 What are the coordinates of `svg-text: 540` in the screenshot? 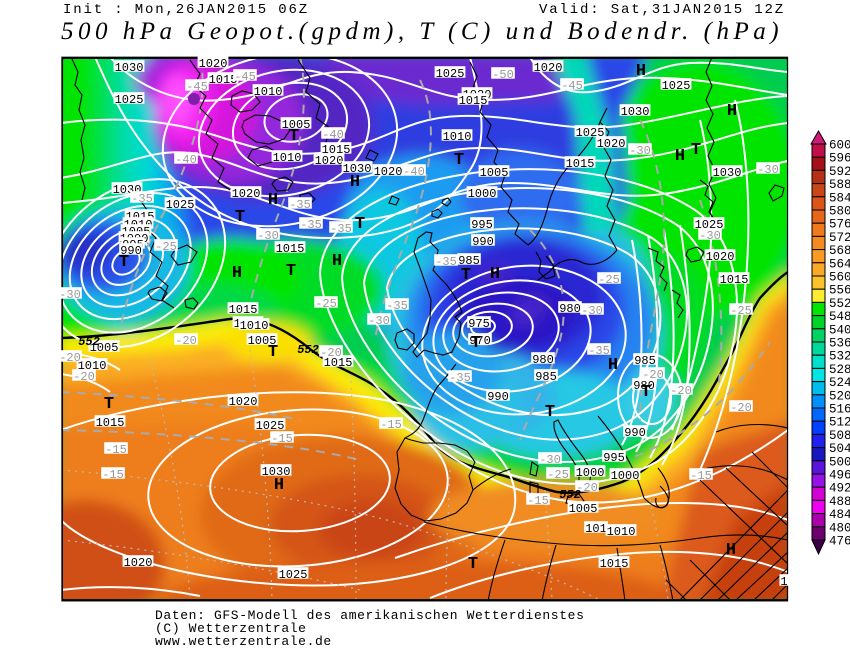 It's located at (839, 330).